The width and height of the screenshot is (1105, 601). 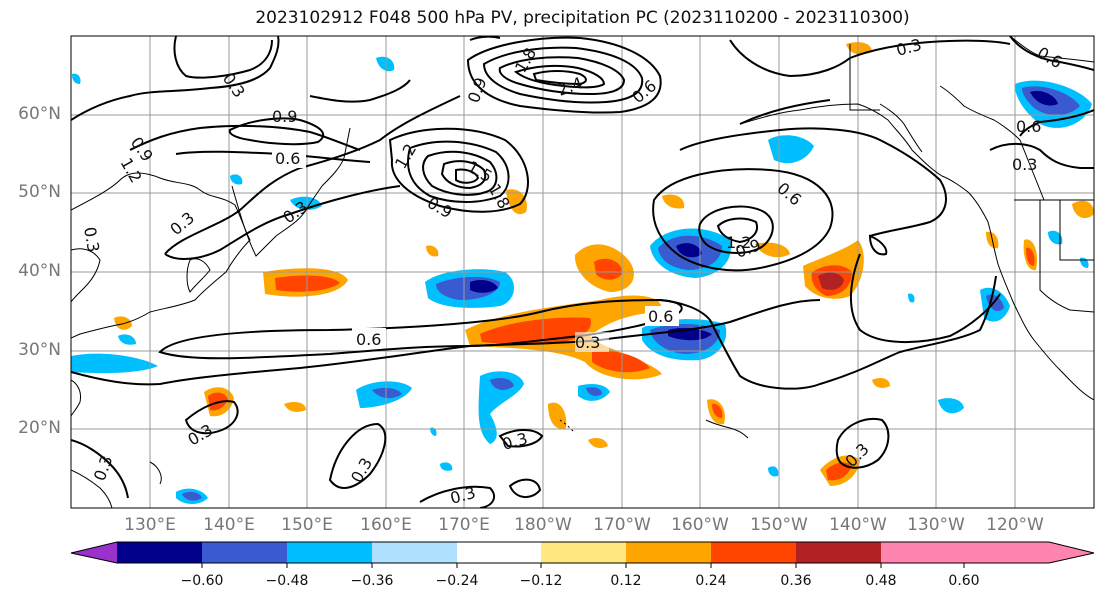 What do you see at coordinates (626, 581) in the screenshot?
I see `colorbar-tick-label: 0.12` at bounding box center [626, 581].